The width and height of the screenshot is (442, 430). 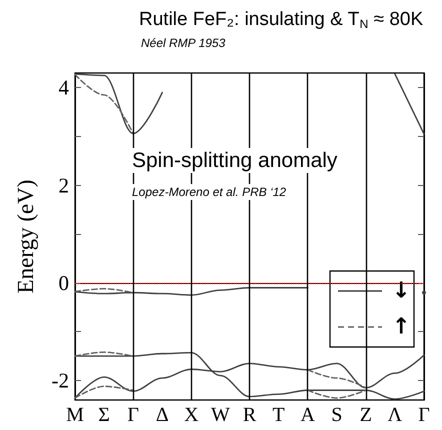 I want to click on x-tick-label: A, so click(x=308, y=415).